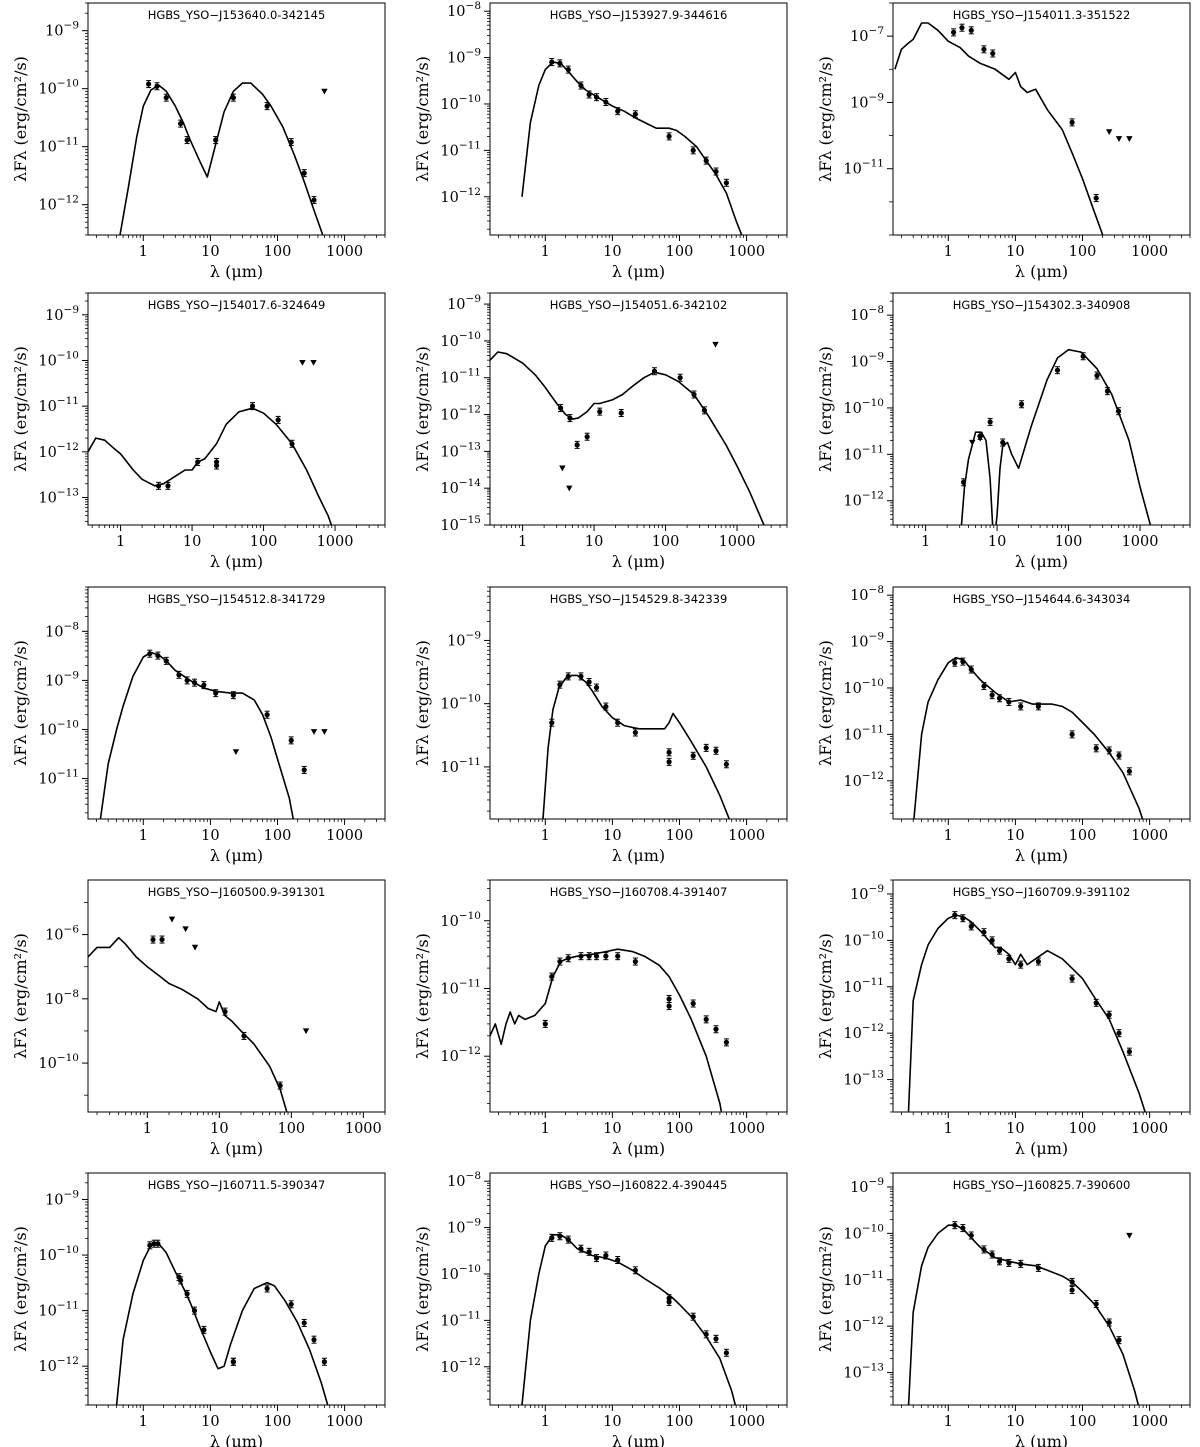  Describe the element at coordinates (460, 524) in the screenshot. I see `y-tick-label: 10⁻¹⁵` at that location.